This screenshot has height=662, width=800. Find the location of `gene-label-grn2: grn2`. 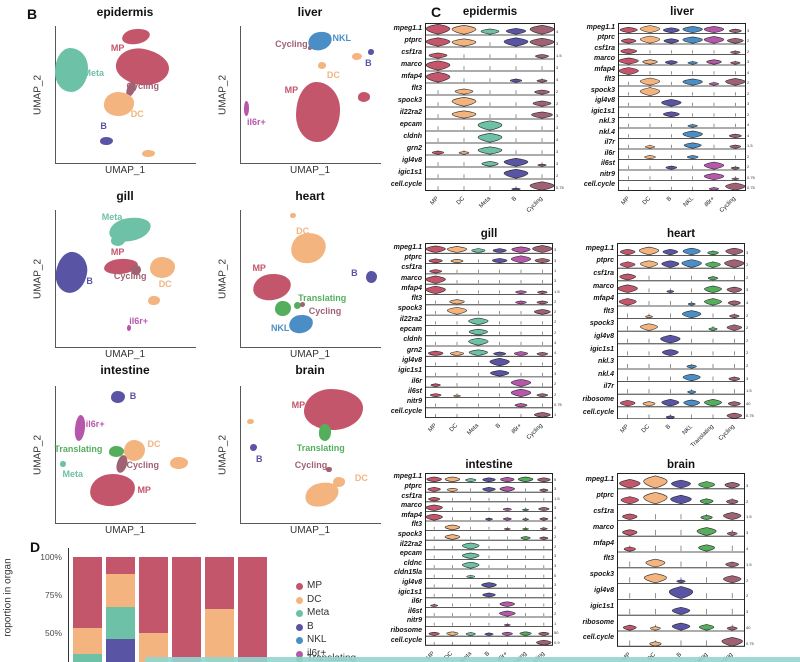

gene-label-grn2: grn2 is located at coordinates (414, 148).